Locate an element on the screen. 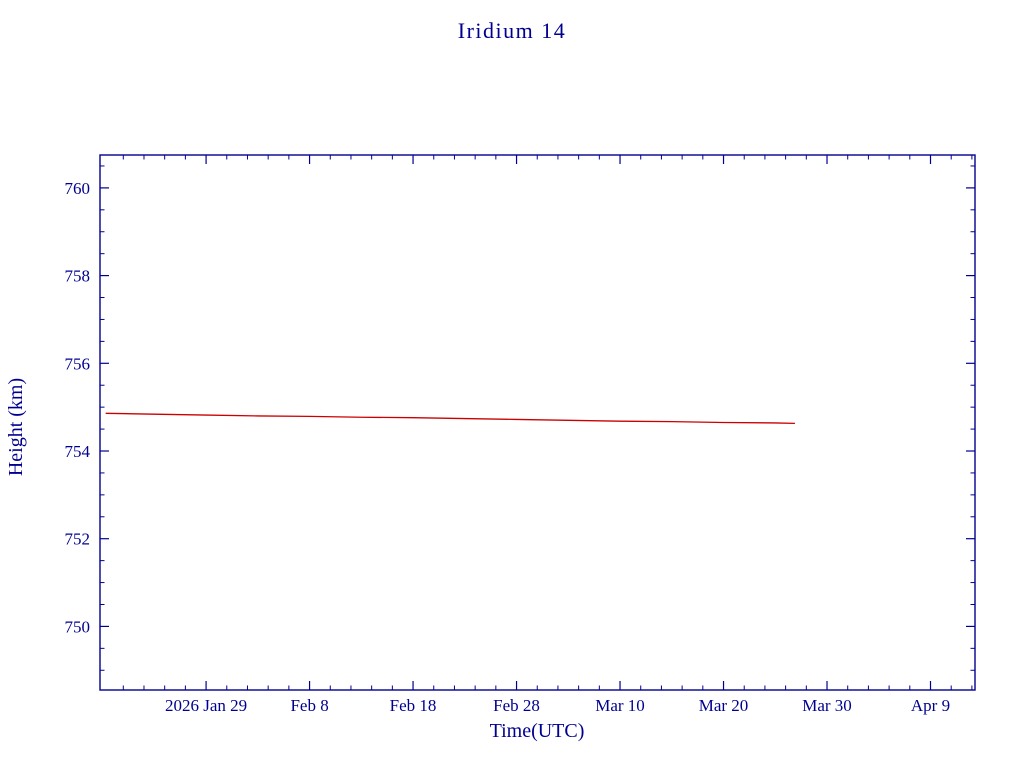 This screenshot has width=1024, height=768. series-line-orbit-height is located at coordinates (450, 418).